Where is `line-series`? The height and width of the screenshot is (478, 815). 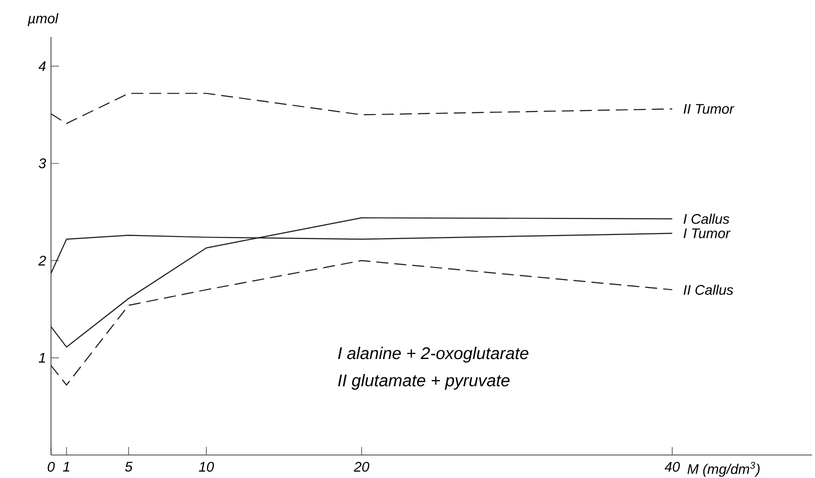 line-series is located at coordinates (361, 108).